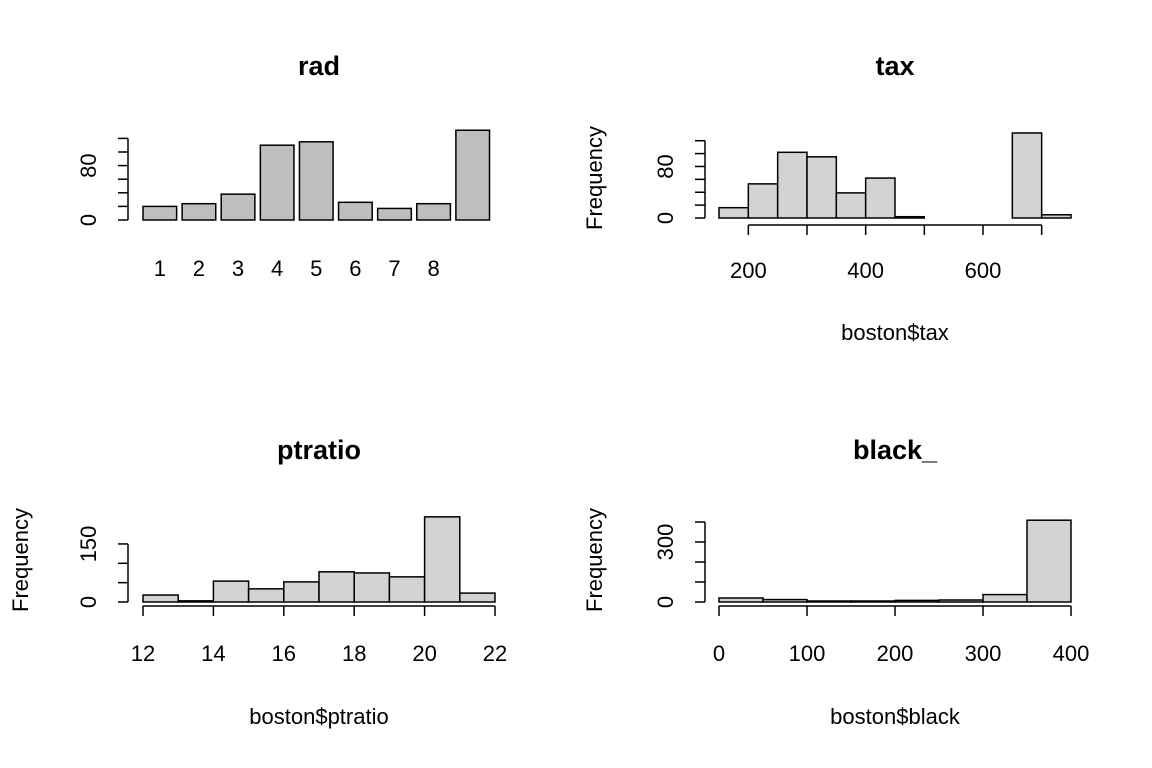  What do you see at coordinates (895, 716) in the screenshot?
I see `x-axis-label: boston$black` at bounding box center [895, 716].